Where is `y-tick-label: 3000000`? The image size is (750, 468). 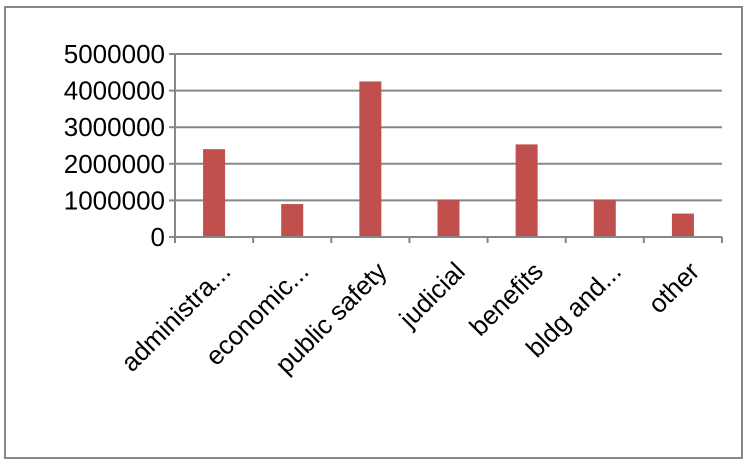
y-tick-label: 3000000 is located at coordinates (114, 127).